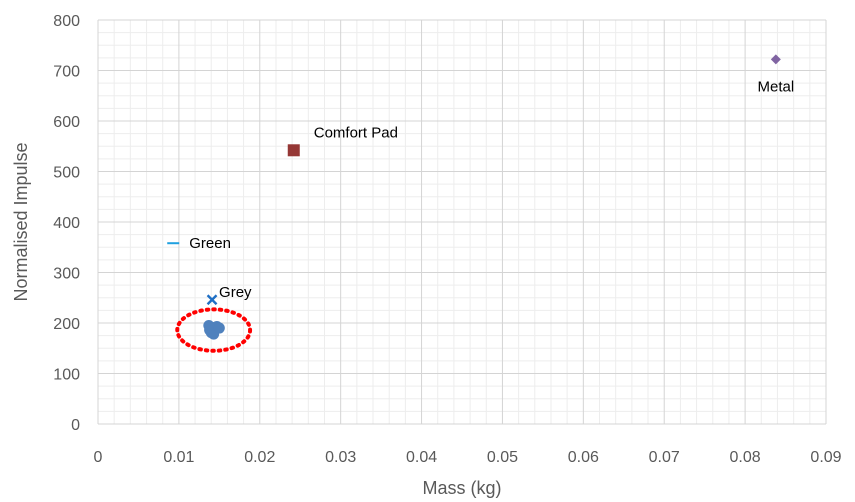 The image size is (855, 502). I want to click on x-tick-label: 0.08, so click(745, 457).